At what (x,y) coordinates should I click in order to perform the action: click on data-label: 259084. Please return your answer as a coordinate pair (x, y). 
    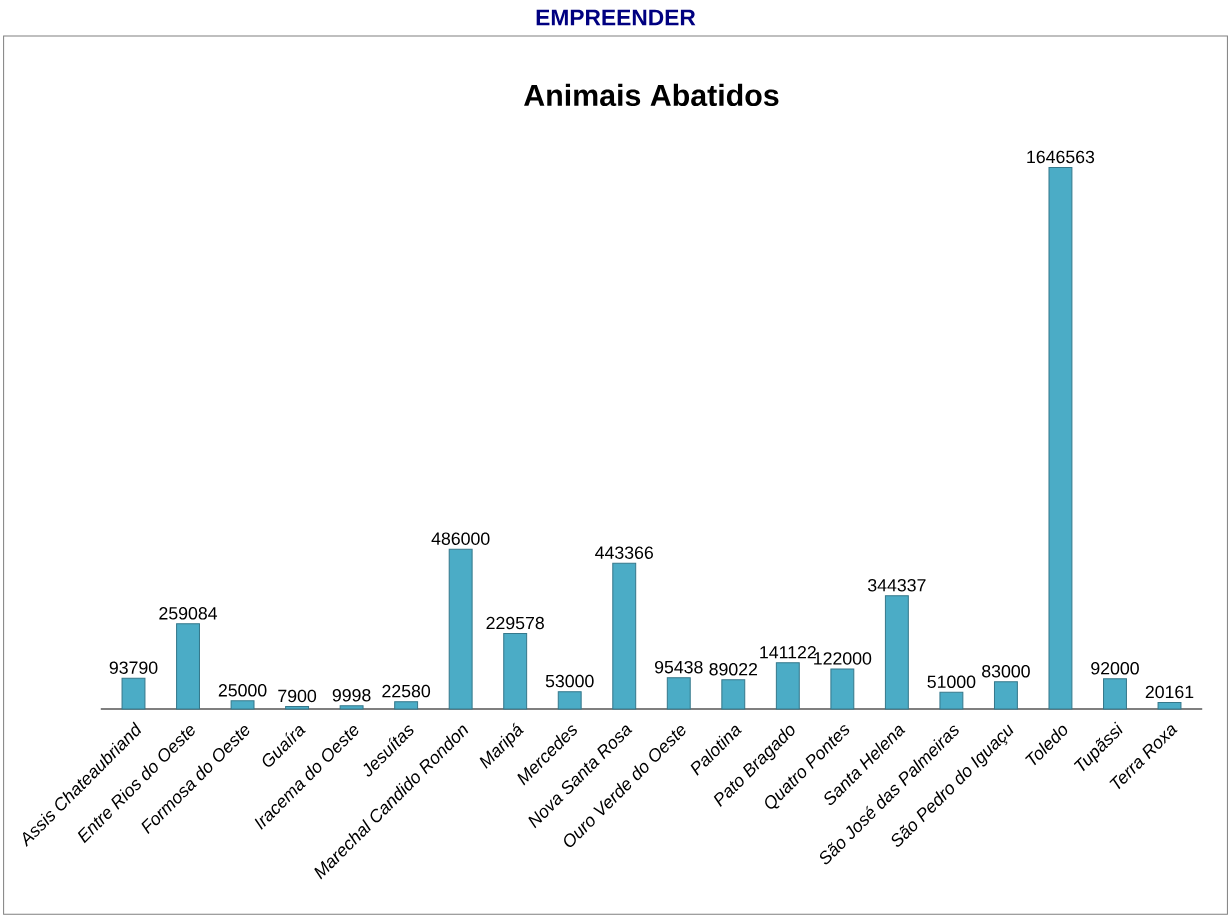
    Looking at the image, I should click on (188, 613).